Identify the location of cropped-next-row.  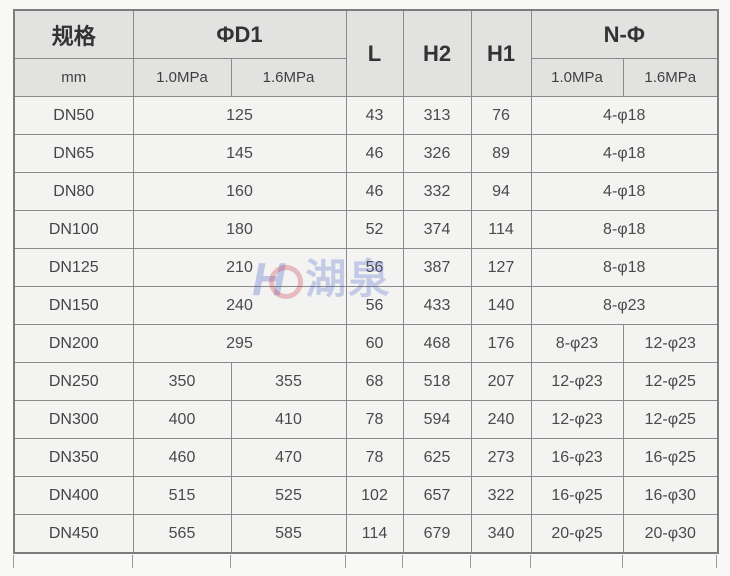
(365, 561).